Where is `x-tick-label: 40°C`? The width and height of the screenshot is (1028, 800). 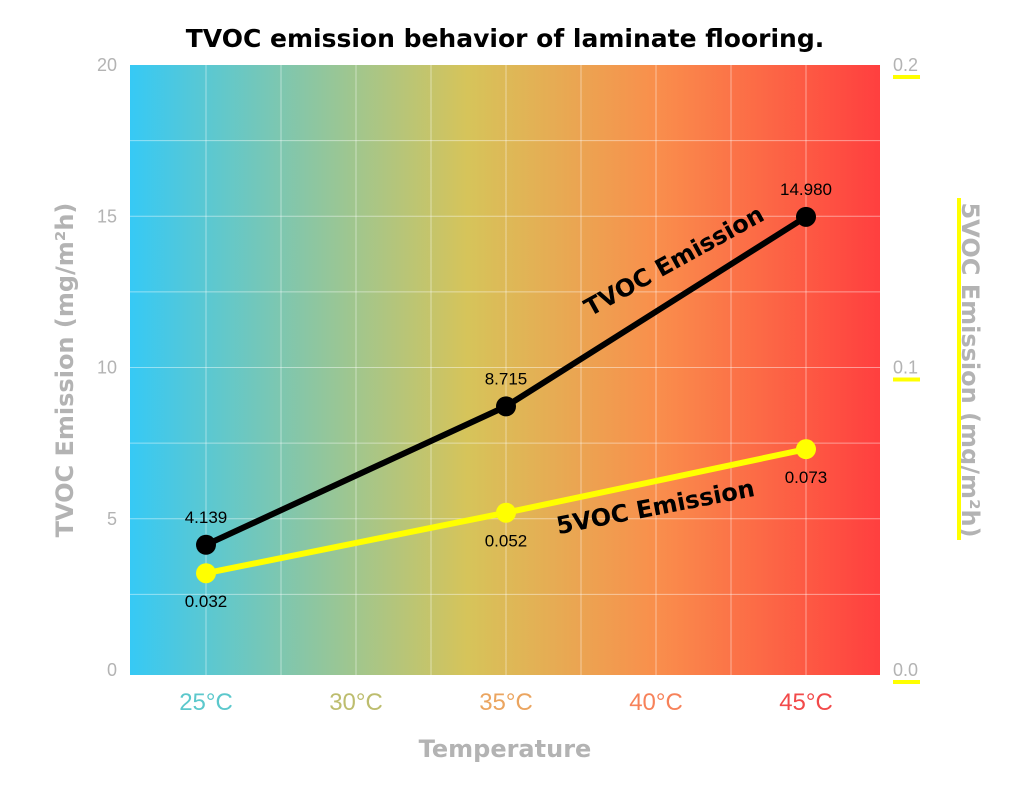
x-tick-label: 40°C is located at coordinates (656, 702).